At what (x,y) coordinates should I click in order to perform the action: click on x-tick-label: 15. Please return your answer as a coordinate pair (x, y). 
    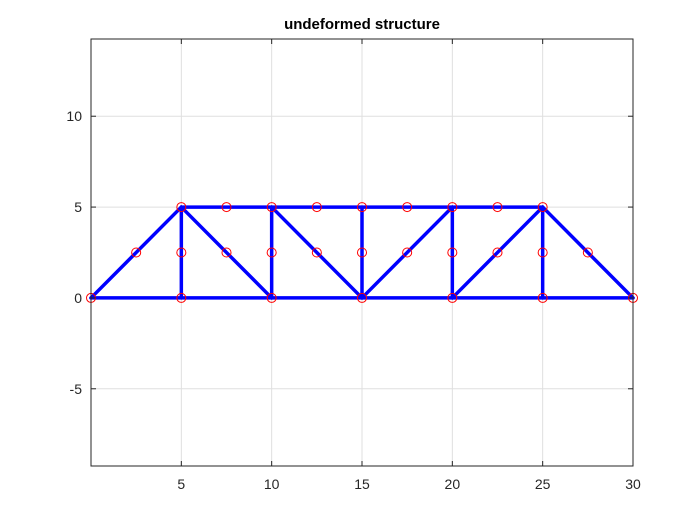
    Looking at the image, I should click on (362, 484).